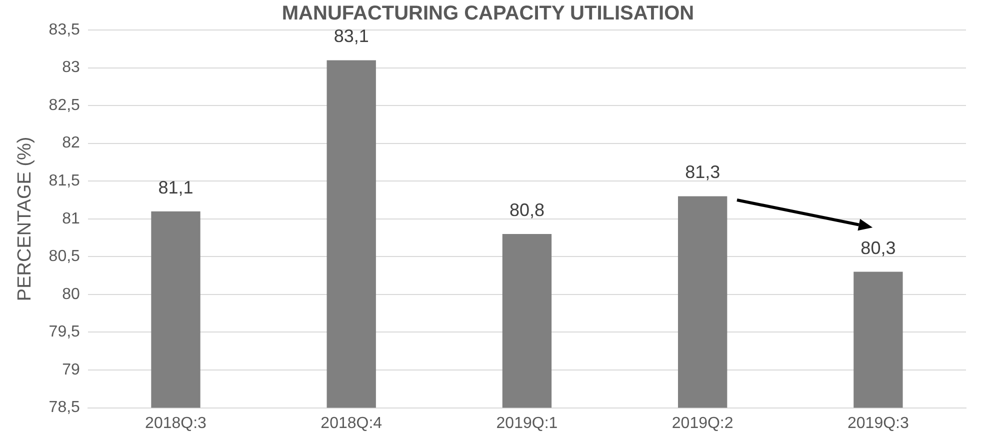  I want to click on data-label: 80,3, so click(878, 248).